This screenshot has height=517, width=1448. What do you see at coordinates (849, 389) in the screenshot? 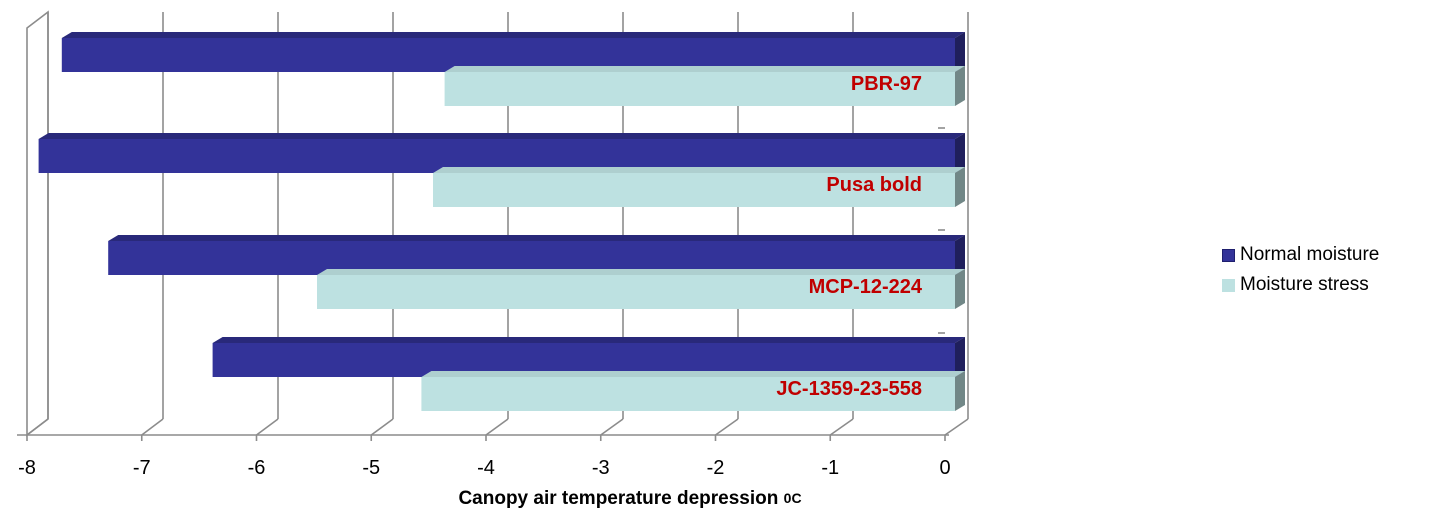
I see `category-label-jc-1359-23-558: JC-1359-23-558` at bounding box center [849, 389].